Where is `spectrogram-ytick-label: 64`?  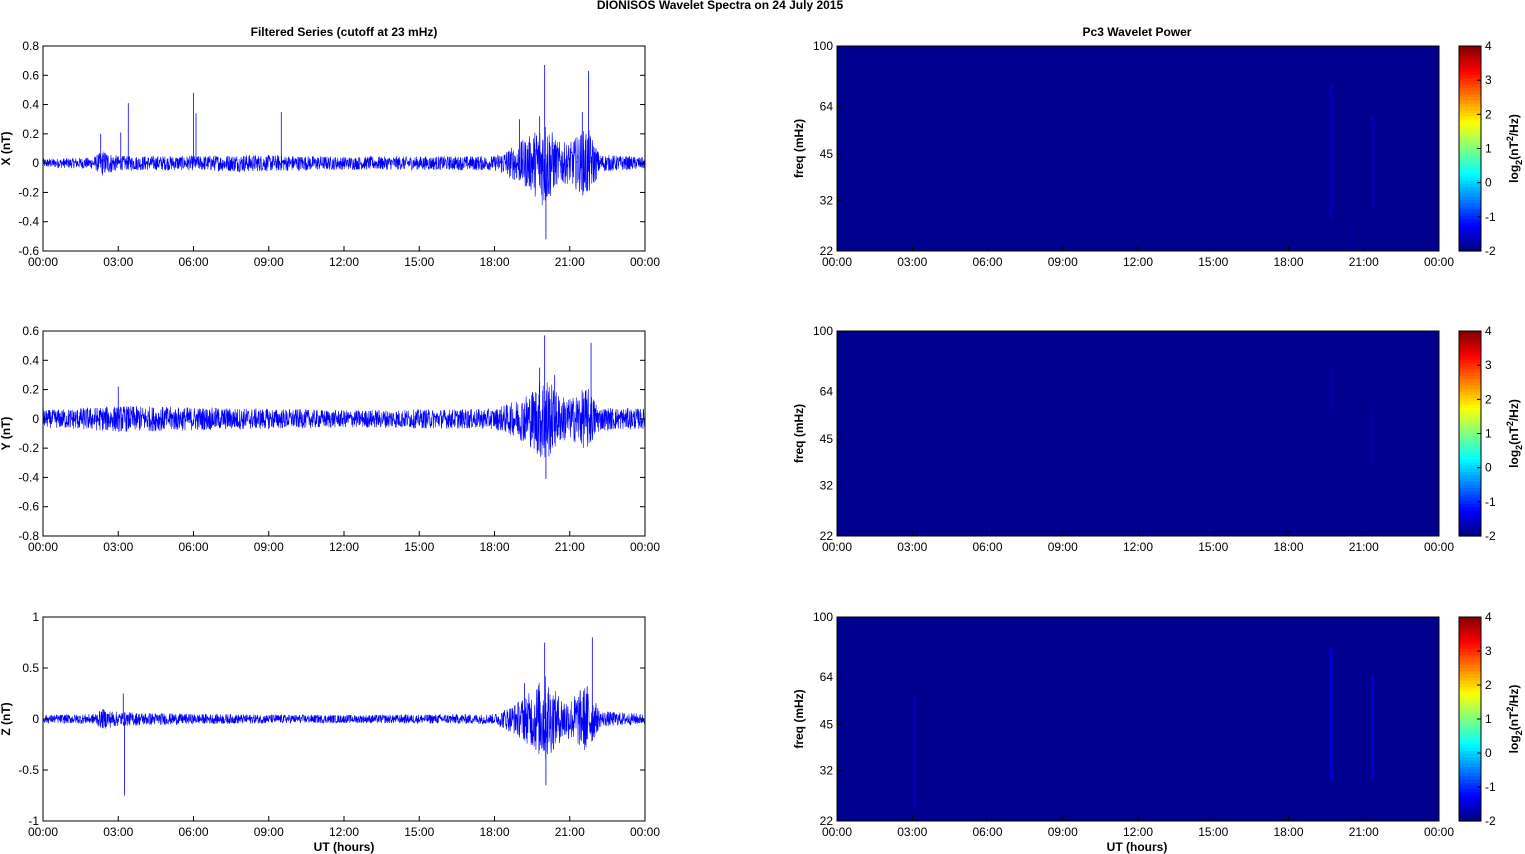
spectrogram-ytick-label: 64 is located at coordinates (827, 391).